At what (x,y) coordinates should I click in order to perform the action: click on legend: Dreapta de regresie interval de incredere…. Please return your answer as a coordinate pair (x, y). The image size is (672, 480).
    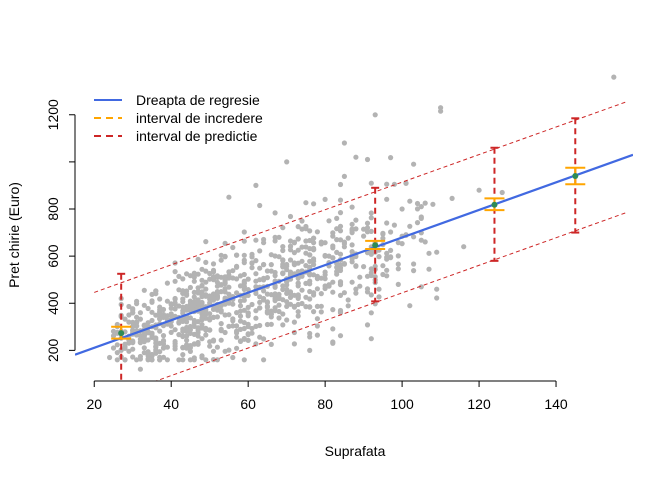
    Looking at the image, I should click on (178, 118).